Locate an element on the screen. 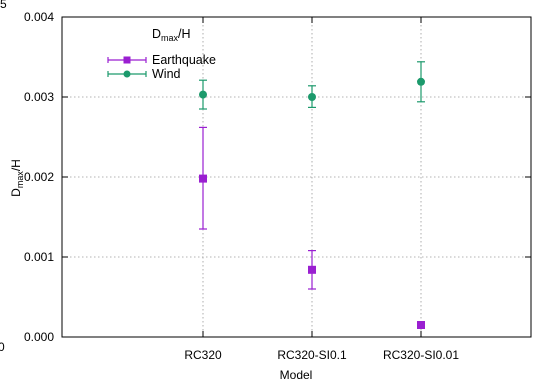 This screenshot has height=381, width=545. y-axis-label: Dmax/H is located at coordinates (17, 178).